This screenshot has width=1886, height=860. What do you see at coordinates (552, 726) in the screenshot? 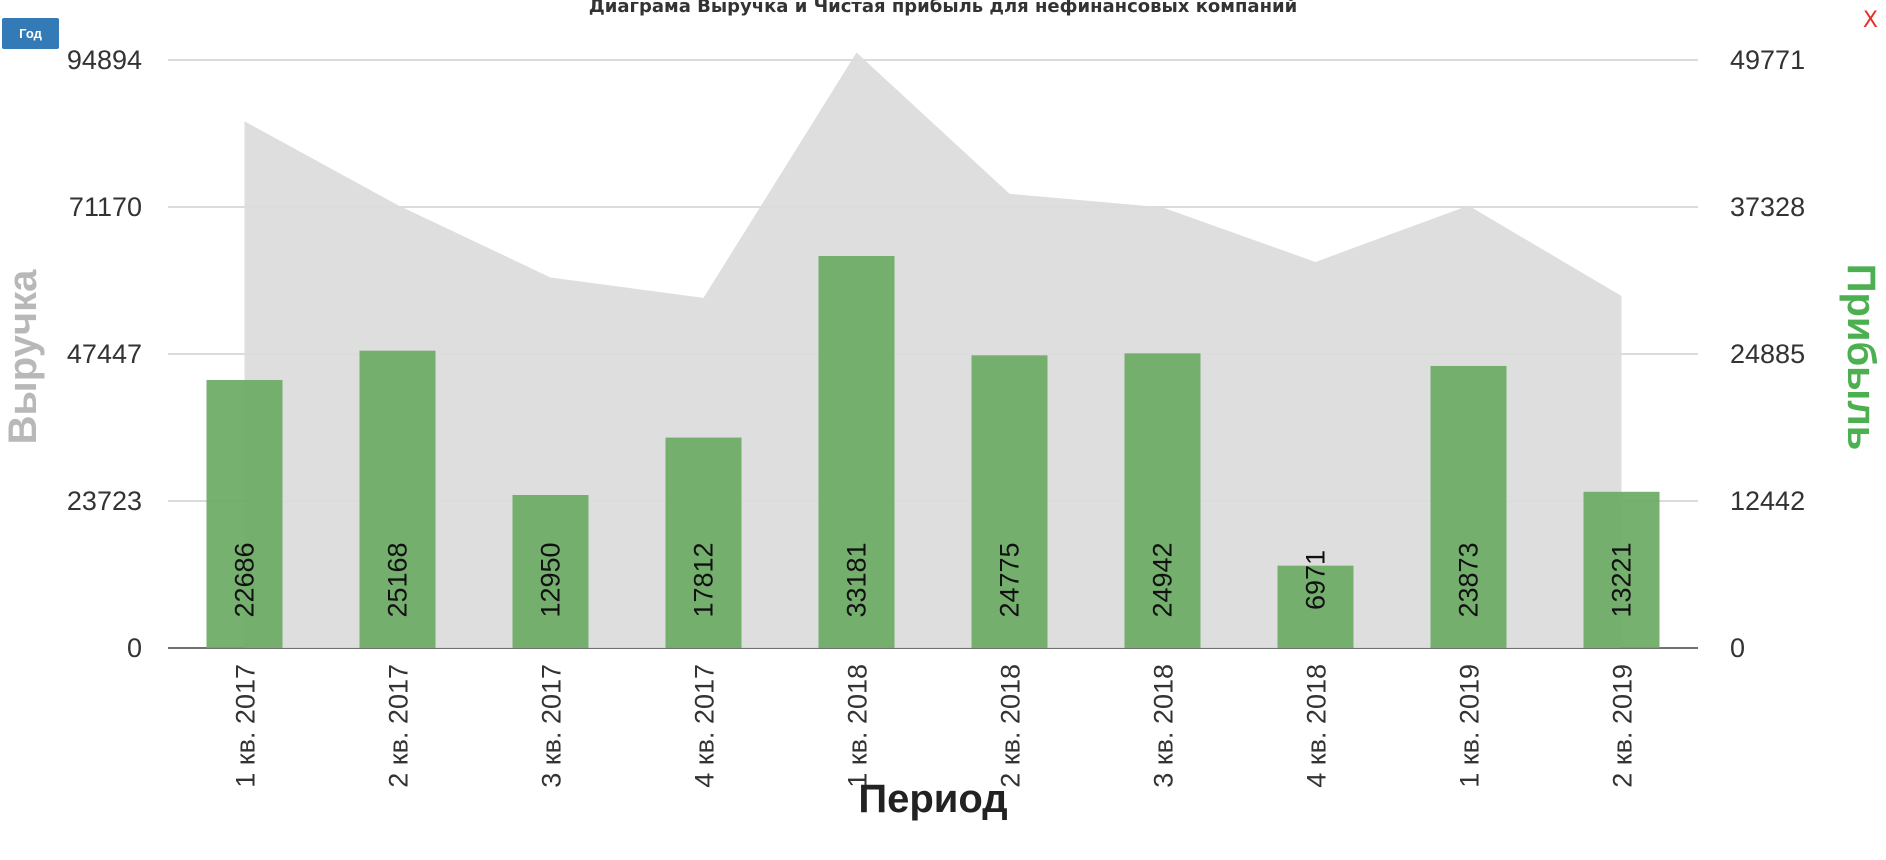
I see `x-tick-label: 3 кв. 2017` at bounding box center [552, 726].